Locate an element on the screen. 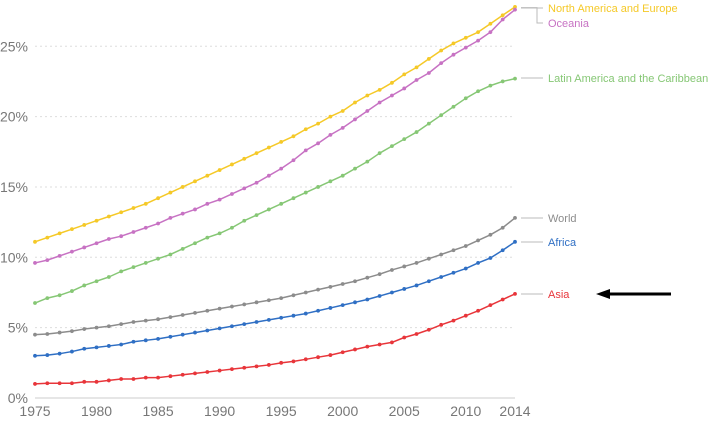 The image size is (725, 424). annotations is located at coordinates (633, 294).